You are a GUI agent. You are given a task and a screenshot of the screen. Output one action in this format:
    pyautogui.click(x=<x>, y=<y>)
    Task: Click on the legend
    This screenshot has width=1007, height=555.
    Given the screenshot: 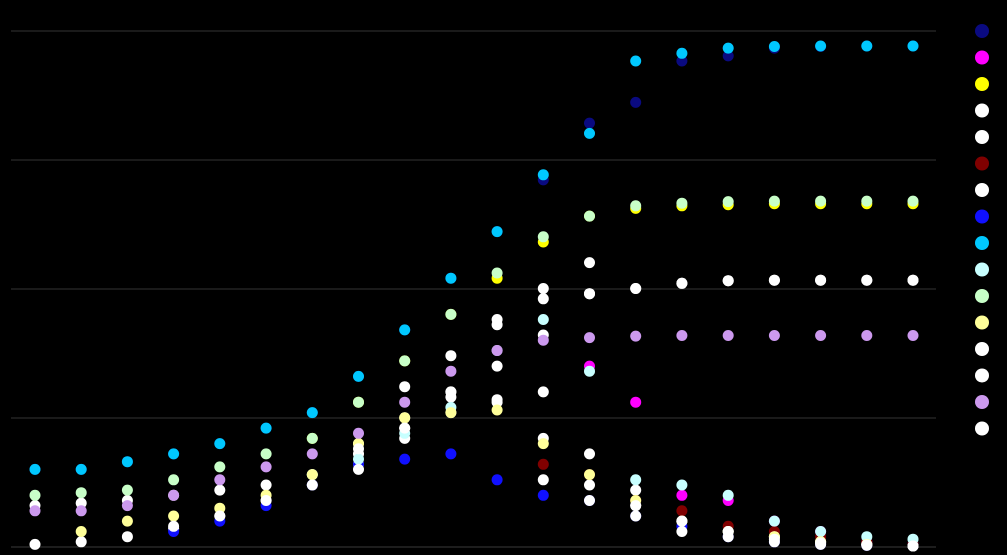 What is the action you would take?
    pyautogui.click(x=982, y=230)
    